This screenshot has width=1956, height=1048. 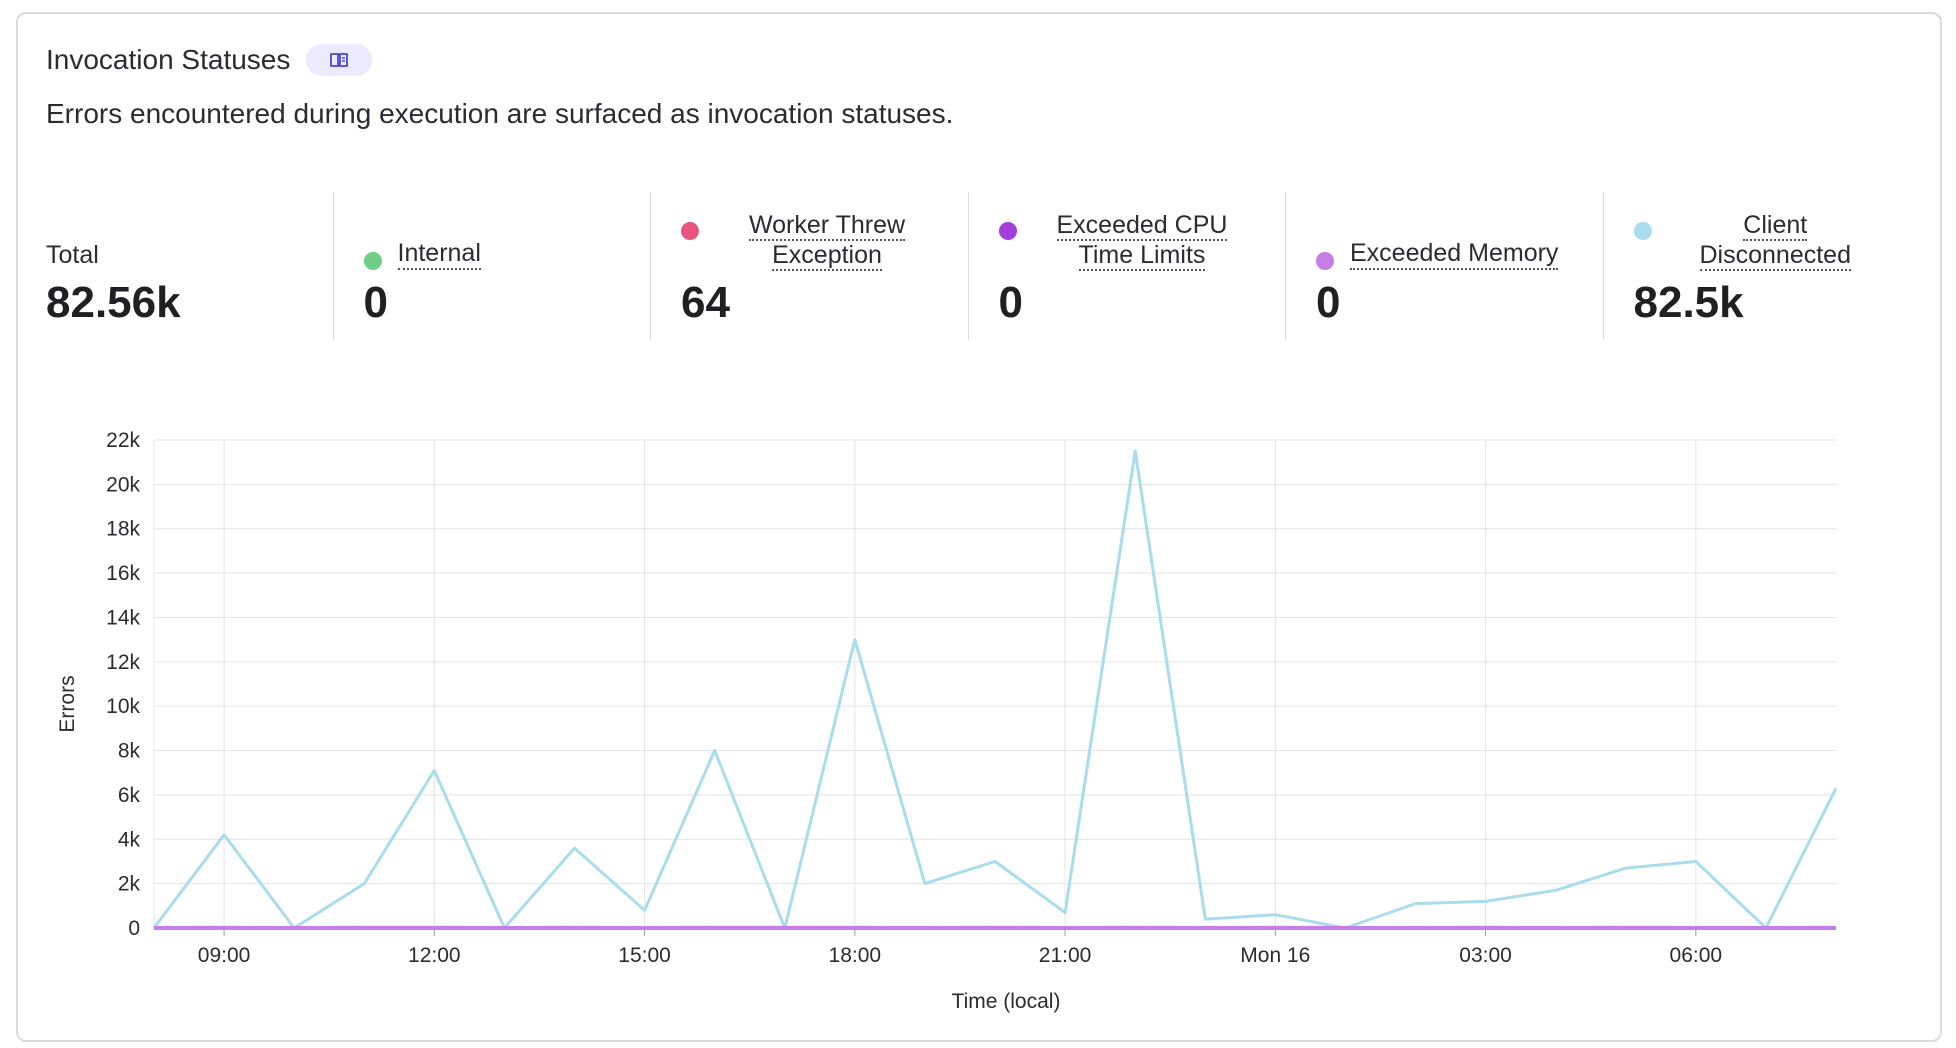 I want to click on x-tick-label: 18:00, so click(x=855, y=955).